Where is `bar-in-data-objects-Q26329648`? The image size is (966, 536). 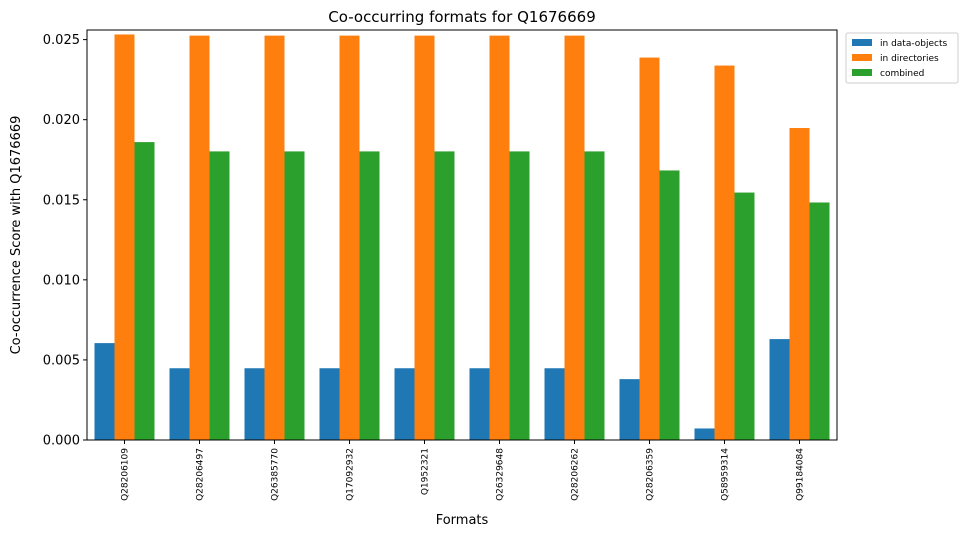
bar-in-data-objects-Q26329648 is located at coordinates (480, 404).